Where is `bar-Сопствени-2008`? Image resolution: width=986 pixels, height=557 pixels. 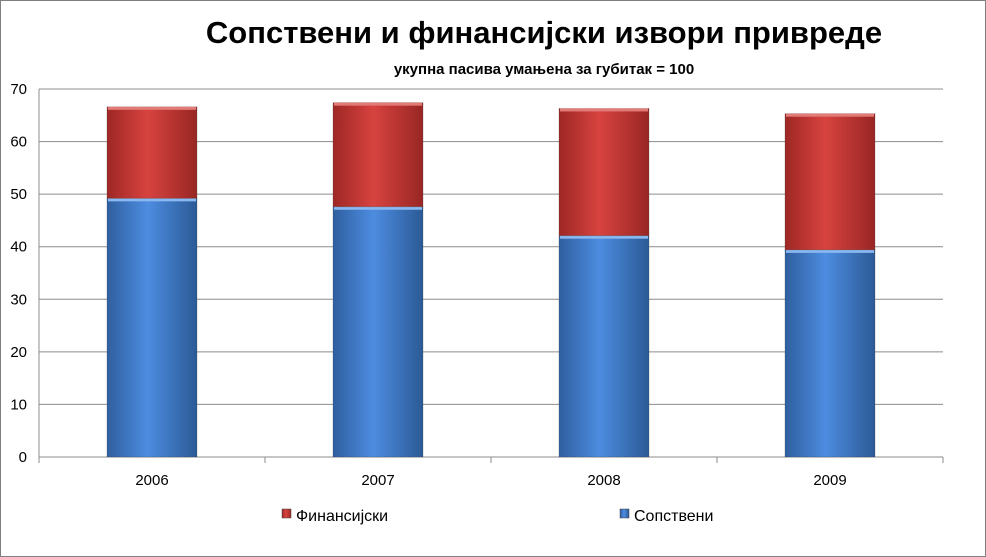 bar-Сопствени-2008 is located at coordinates (604, 346).